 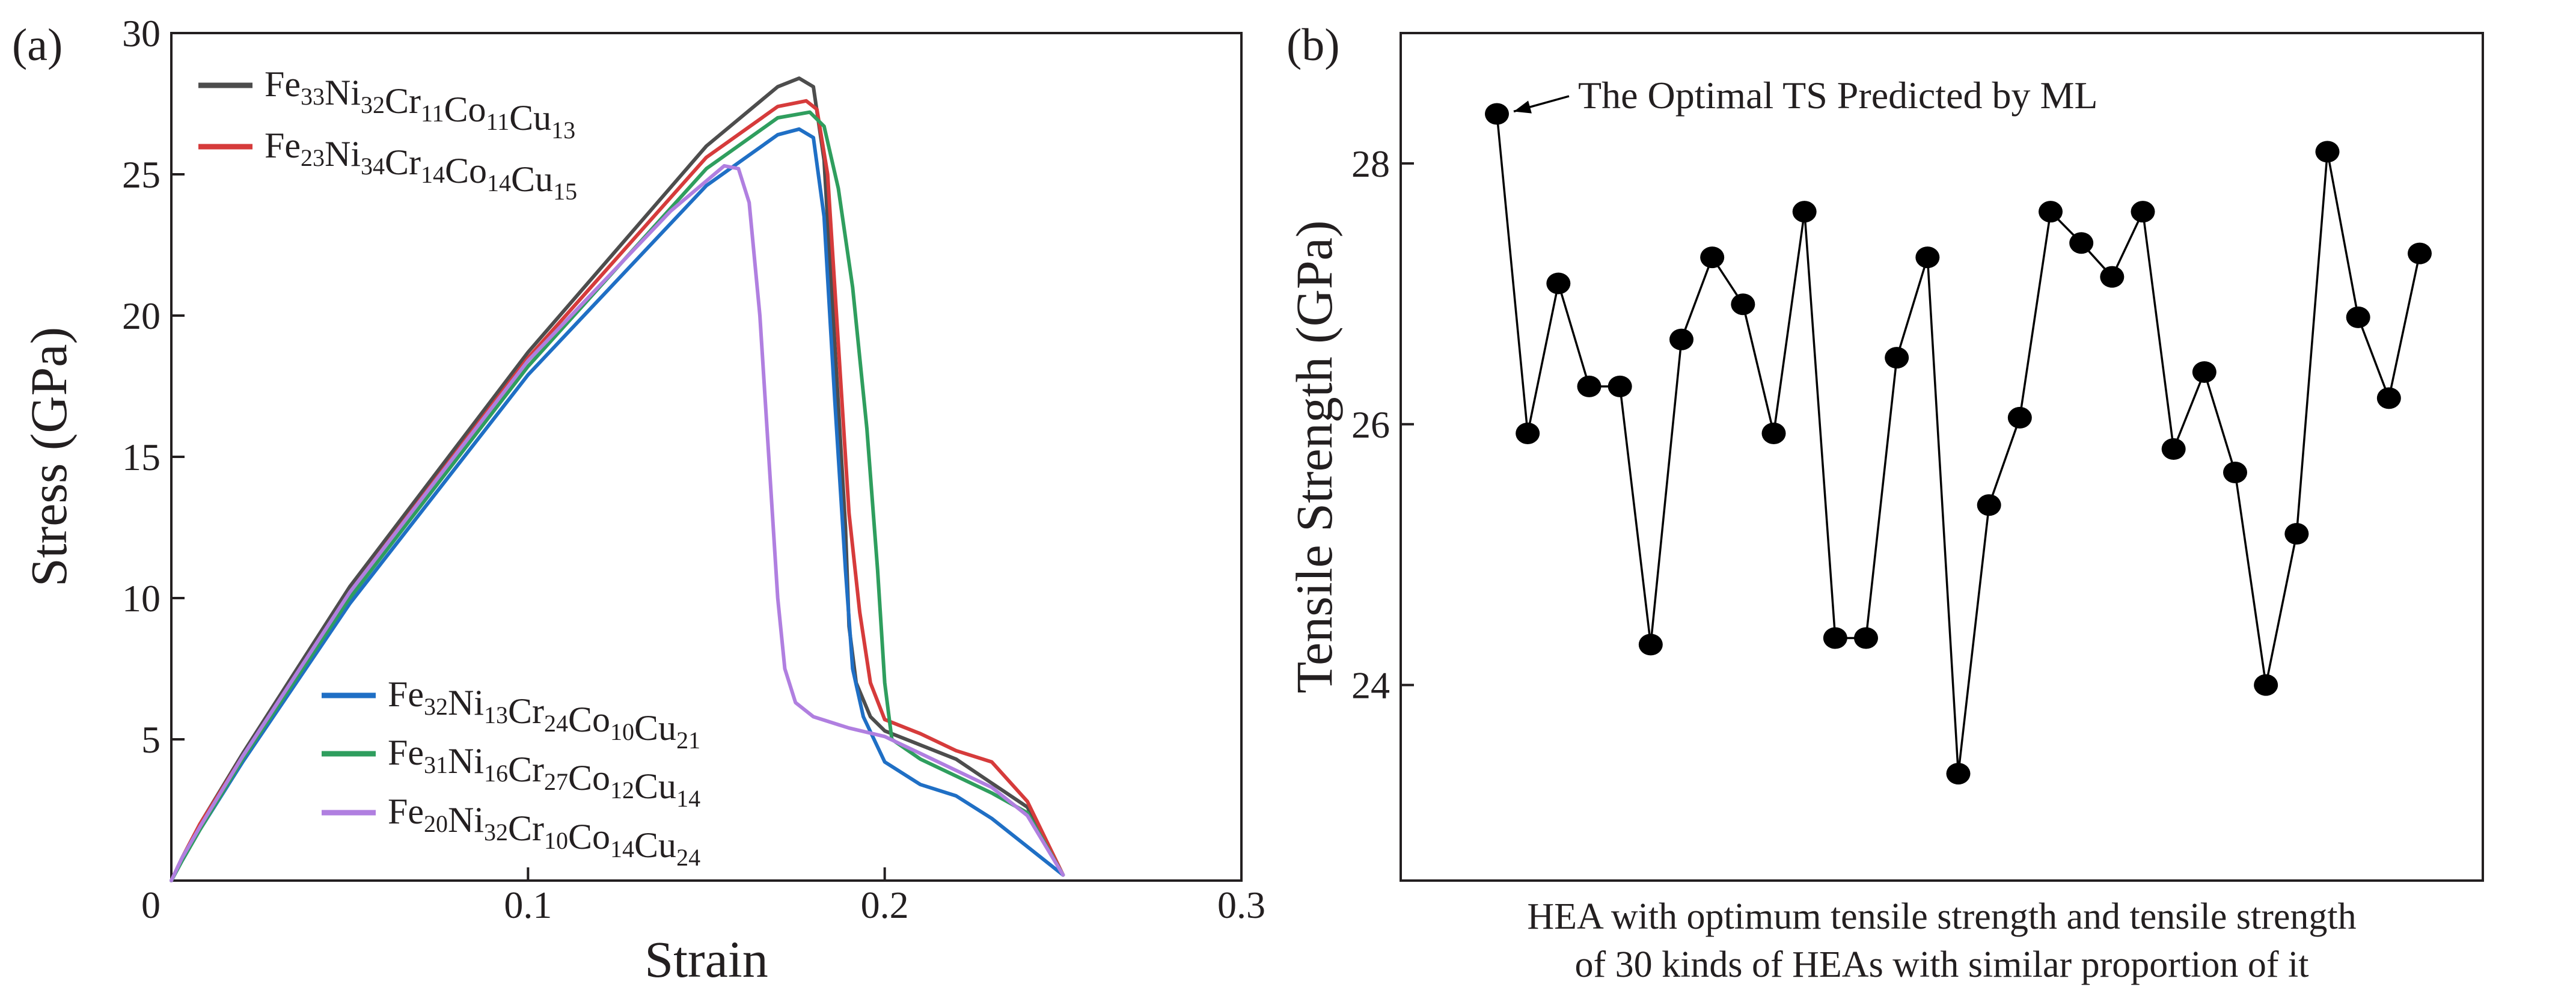 What do you see at coordinates (885, 905) in the screenshot?
I see `a-xtick-label: 0.2` at bounding box center [885, 905].